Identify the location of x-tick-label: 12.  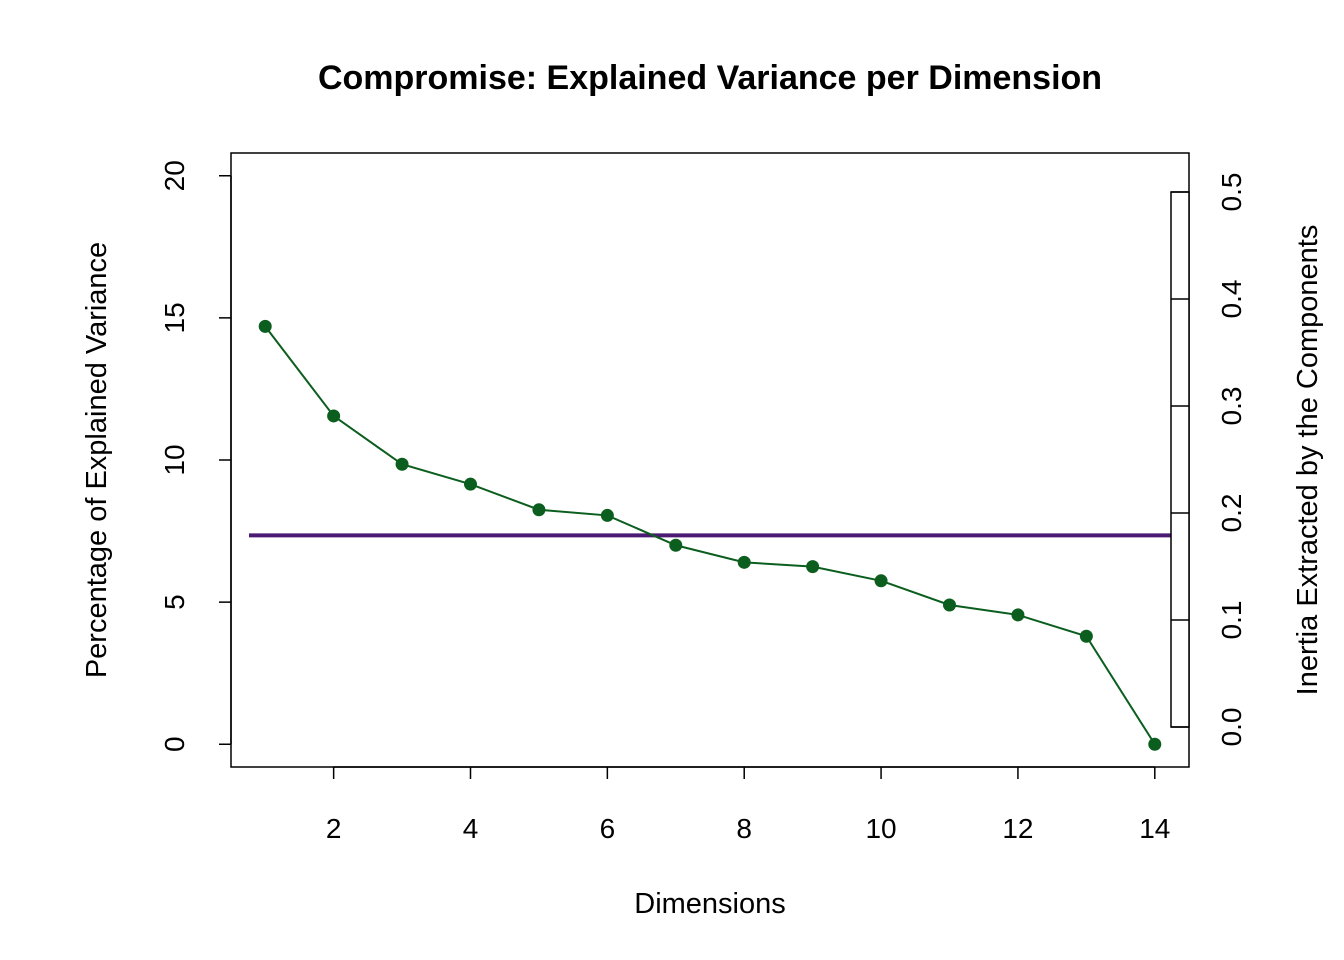
(1017, 828).